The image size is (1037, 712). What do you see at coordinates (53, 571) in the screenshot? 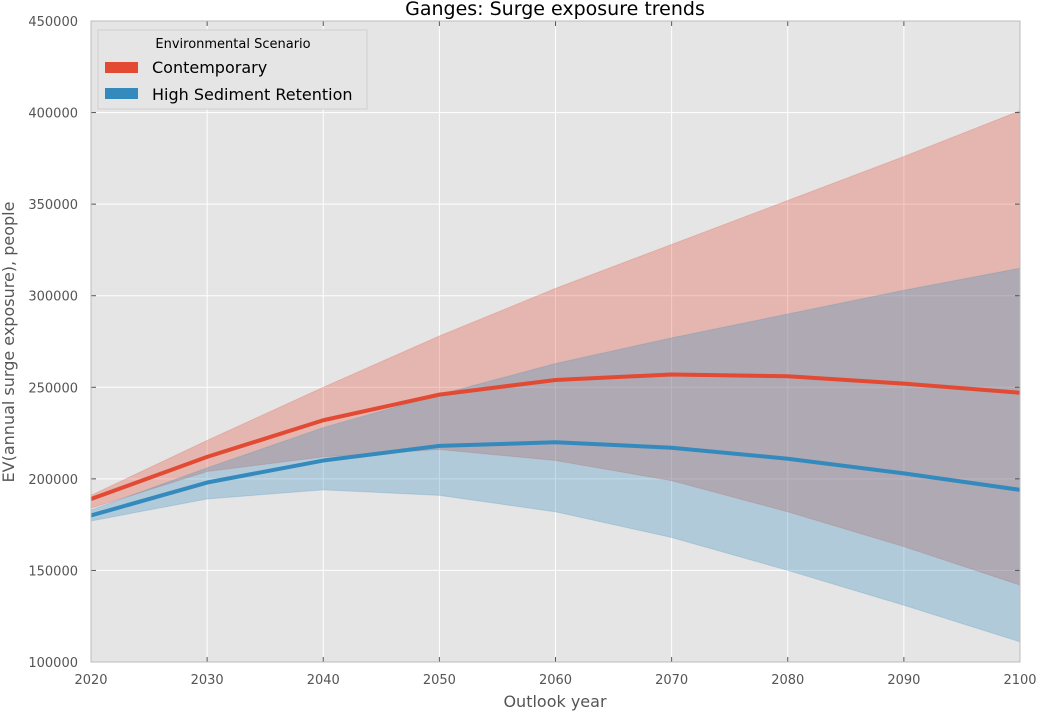
I see `y-tick-label: 150000` at bounding box center [53, 571].